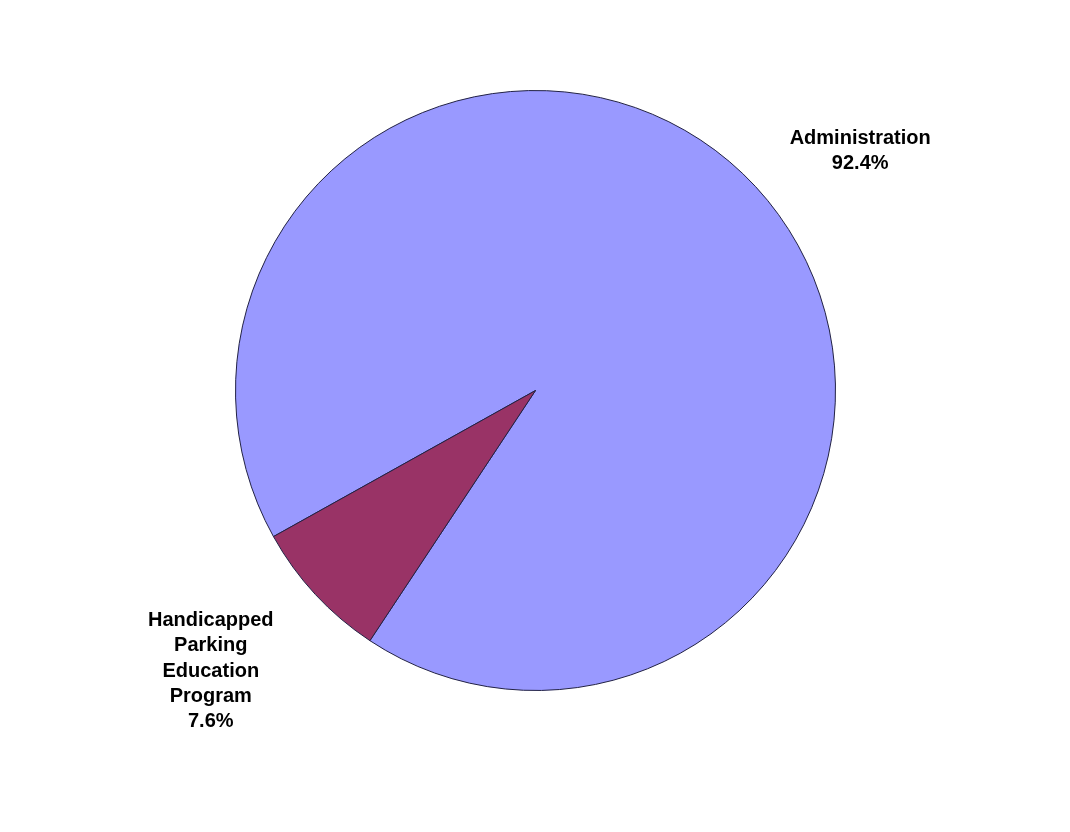 The image size is (1070, 832). What do you see at coordinates (860, 136) in the screenshot?
I see `slice-label: Administration` at bounding box center [860, 136].